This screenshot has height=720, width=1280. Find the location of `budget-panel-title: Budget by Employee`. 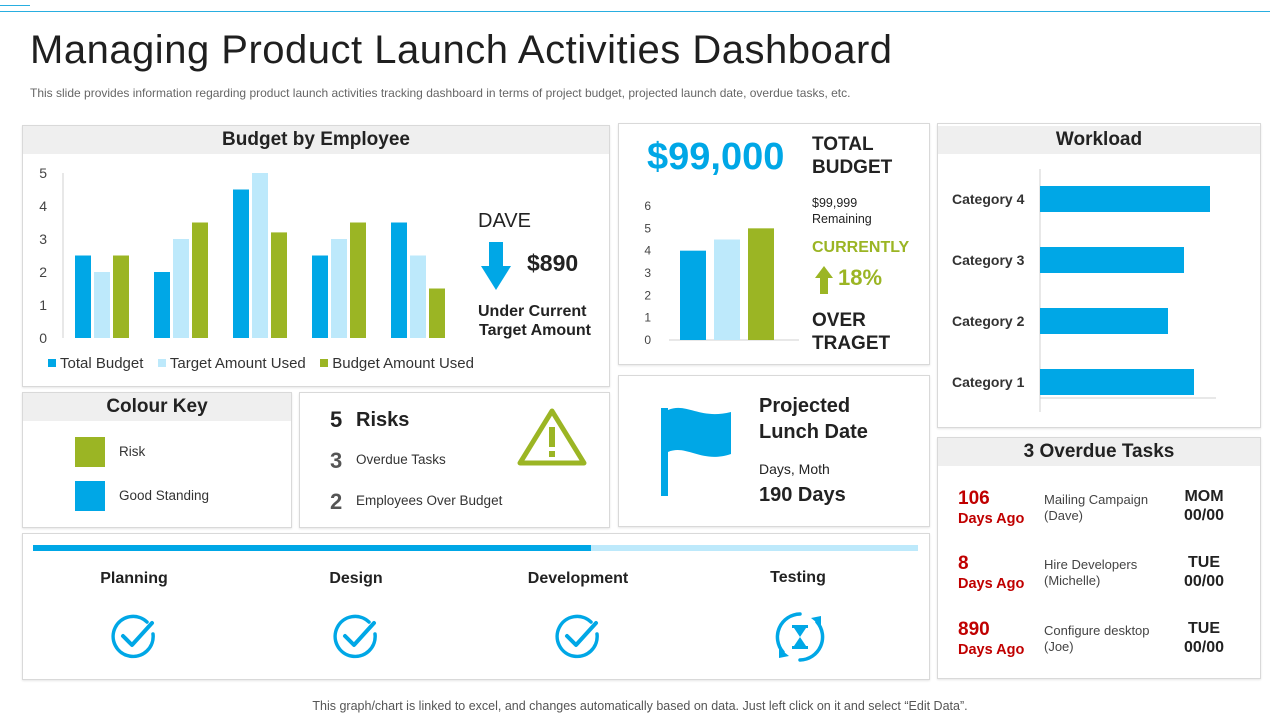

budget-panel-title: Budget by Employee is located at coordinates (316, 140).